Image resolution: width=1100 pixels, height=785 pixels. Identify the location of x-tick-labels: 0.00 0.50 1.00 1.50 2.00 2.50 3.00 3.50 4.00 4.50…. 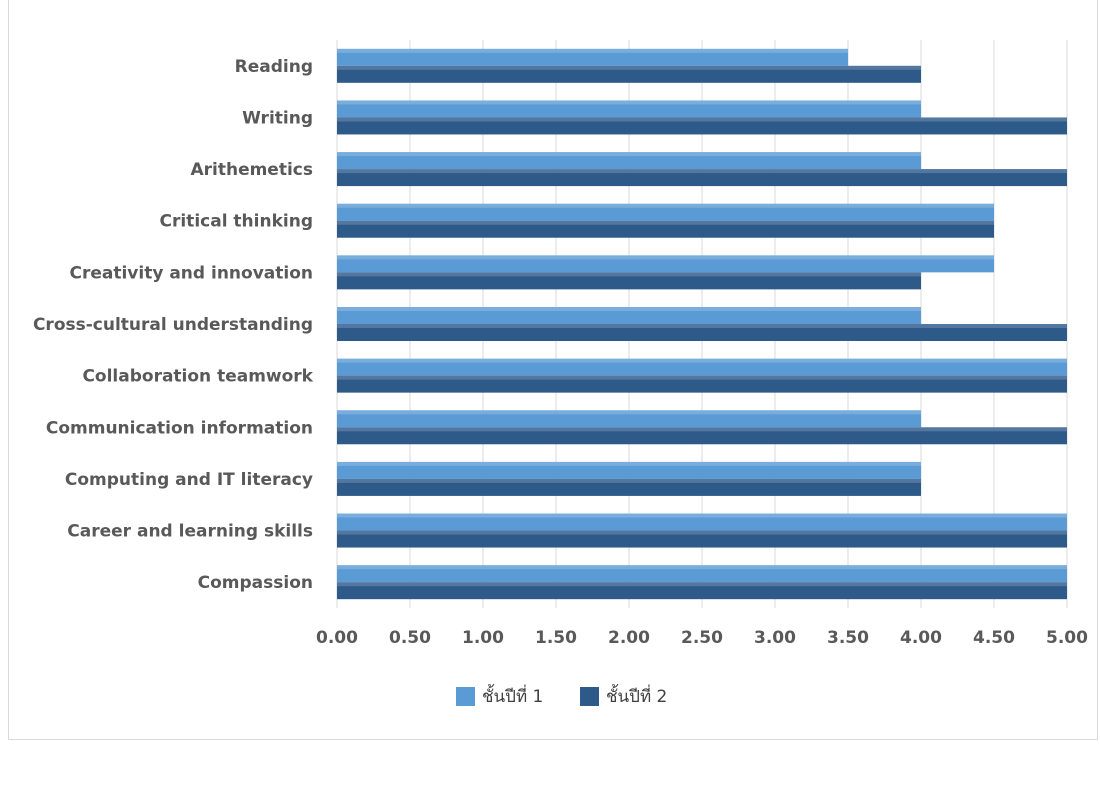
(702, 638).